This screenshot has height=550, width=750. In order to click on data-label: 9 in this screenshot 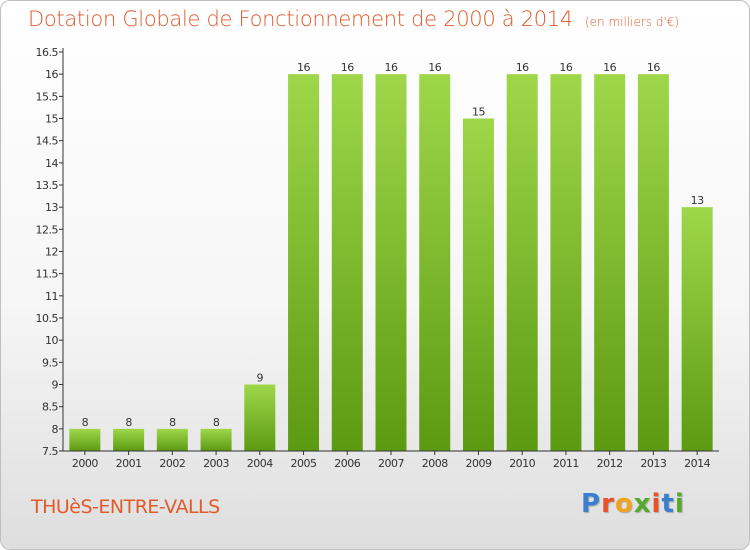, I will do `click(260, 378)`.